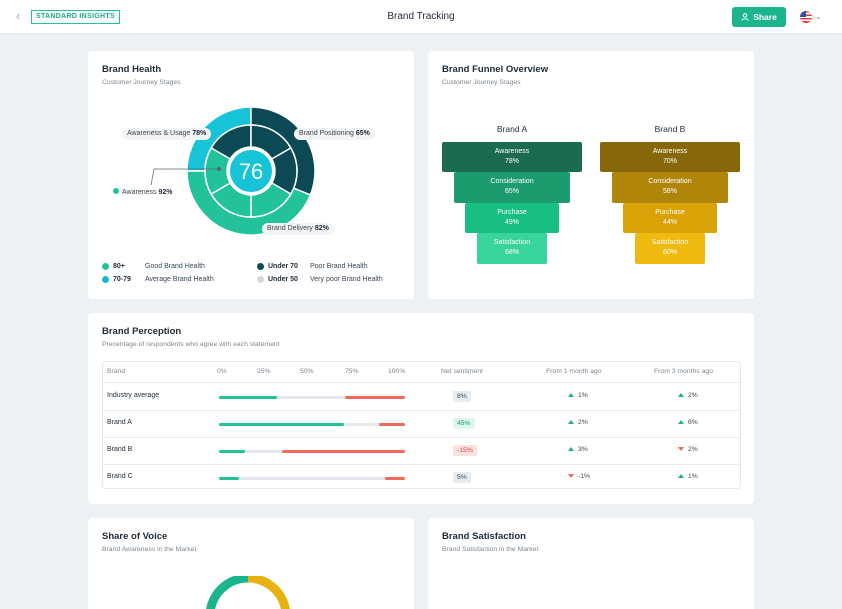 The image size is (842, 609). I want to click on brand-b-heading: Brand B, so click(670, 129).